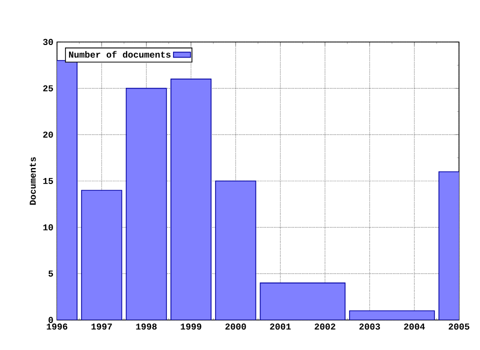 The image size is (480, 350). I want to click on y-tick-label: 5, so click(51, 273).